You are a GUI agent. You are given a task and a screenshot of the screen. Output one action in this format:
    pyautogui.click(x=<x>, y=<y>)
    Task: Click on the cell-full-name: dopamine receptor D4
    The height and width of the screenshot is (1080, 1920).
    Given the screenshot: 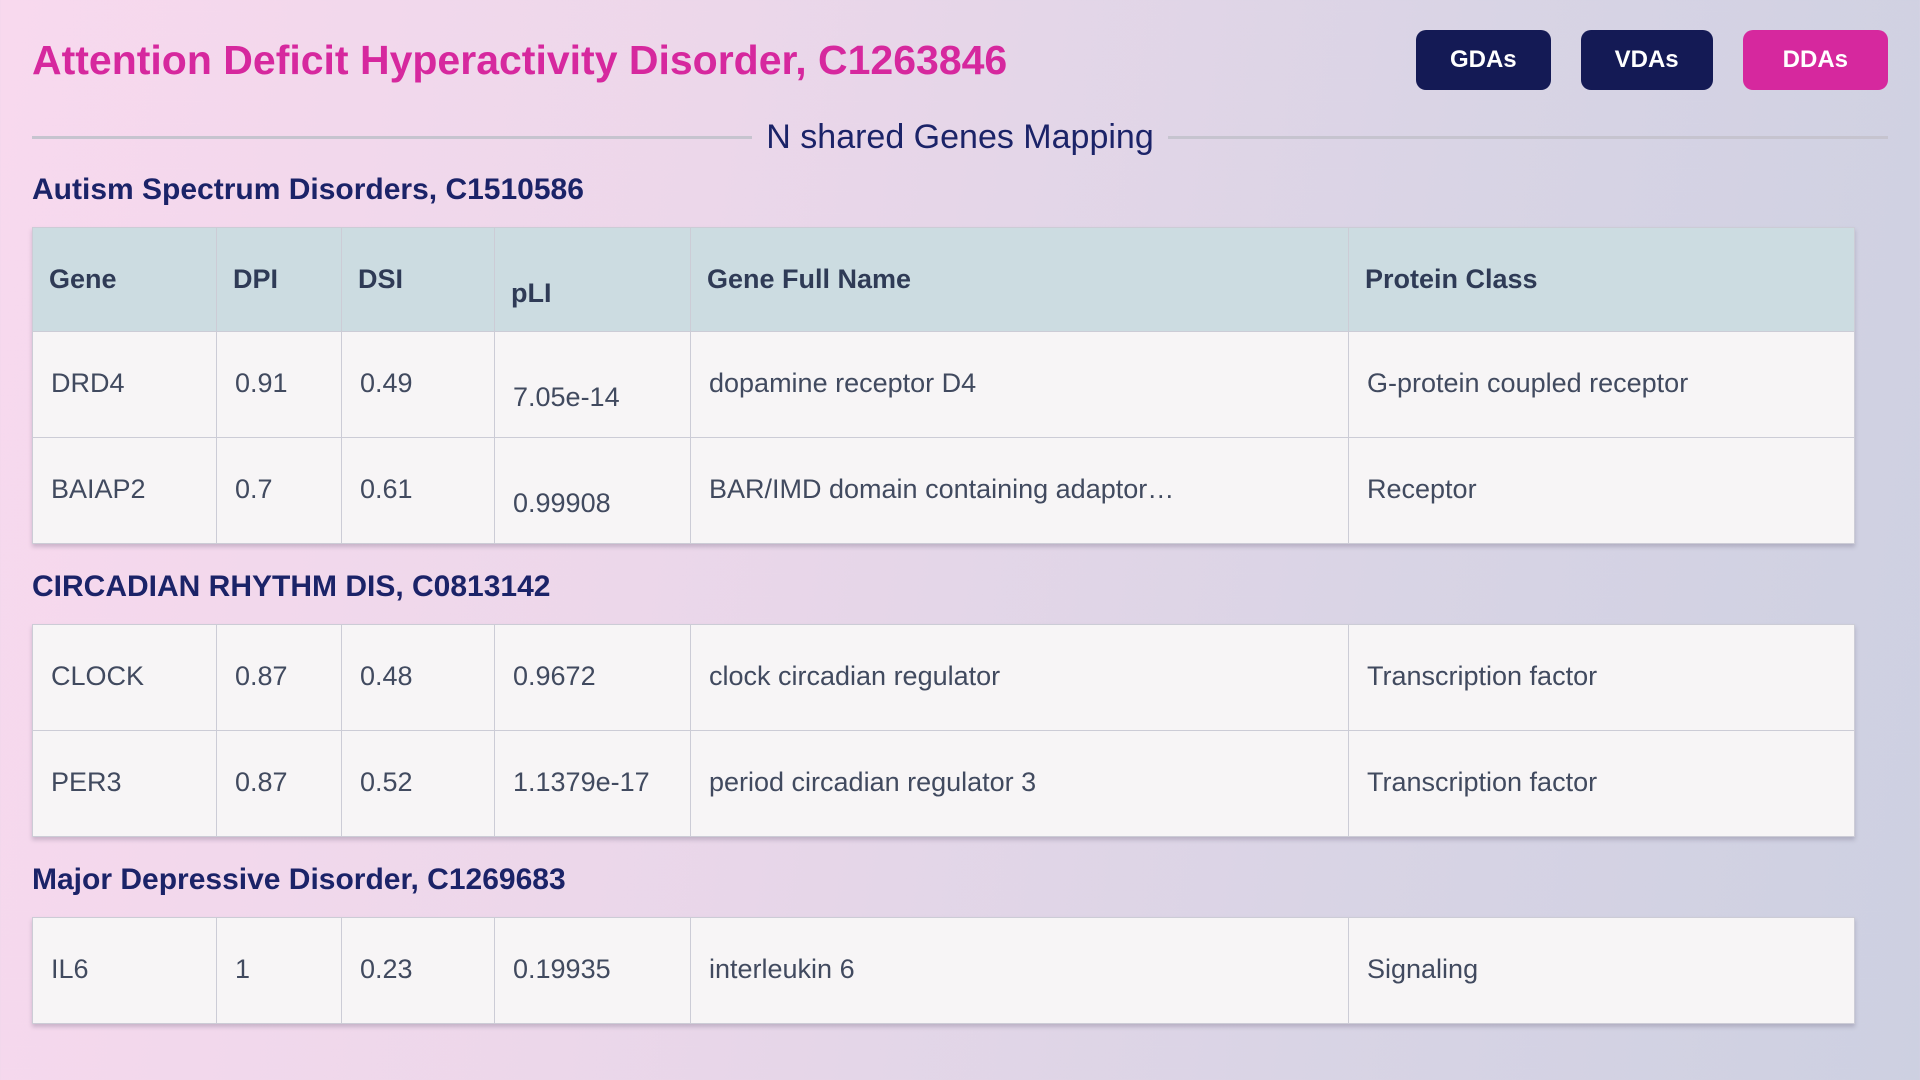 What is the action you would take?
    pyautogui.click(x=1019, y=384)
    